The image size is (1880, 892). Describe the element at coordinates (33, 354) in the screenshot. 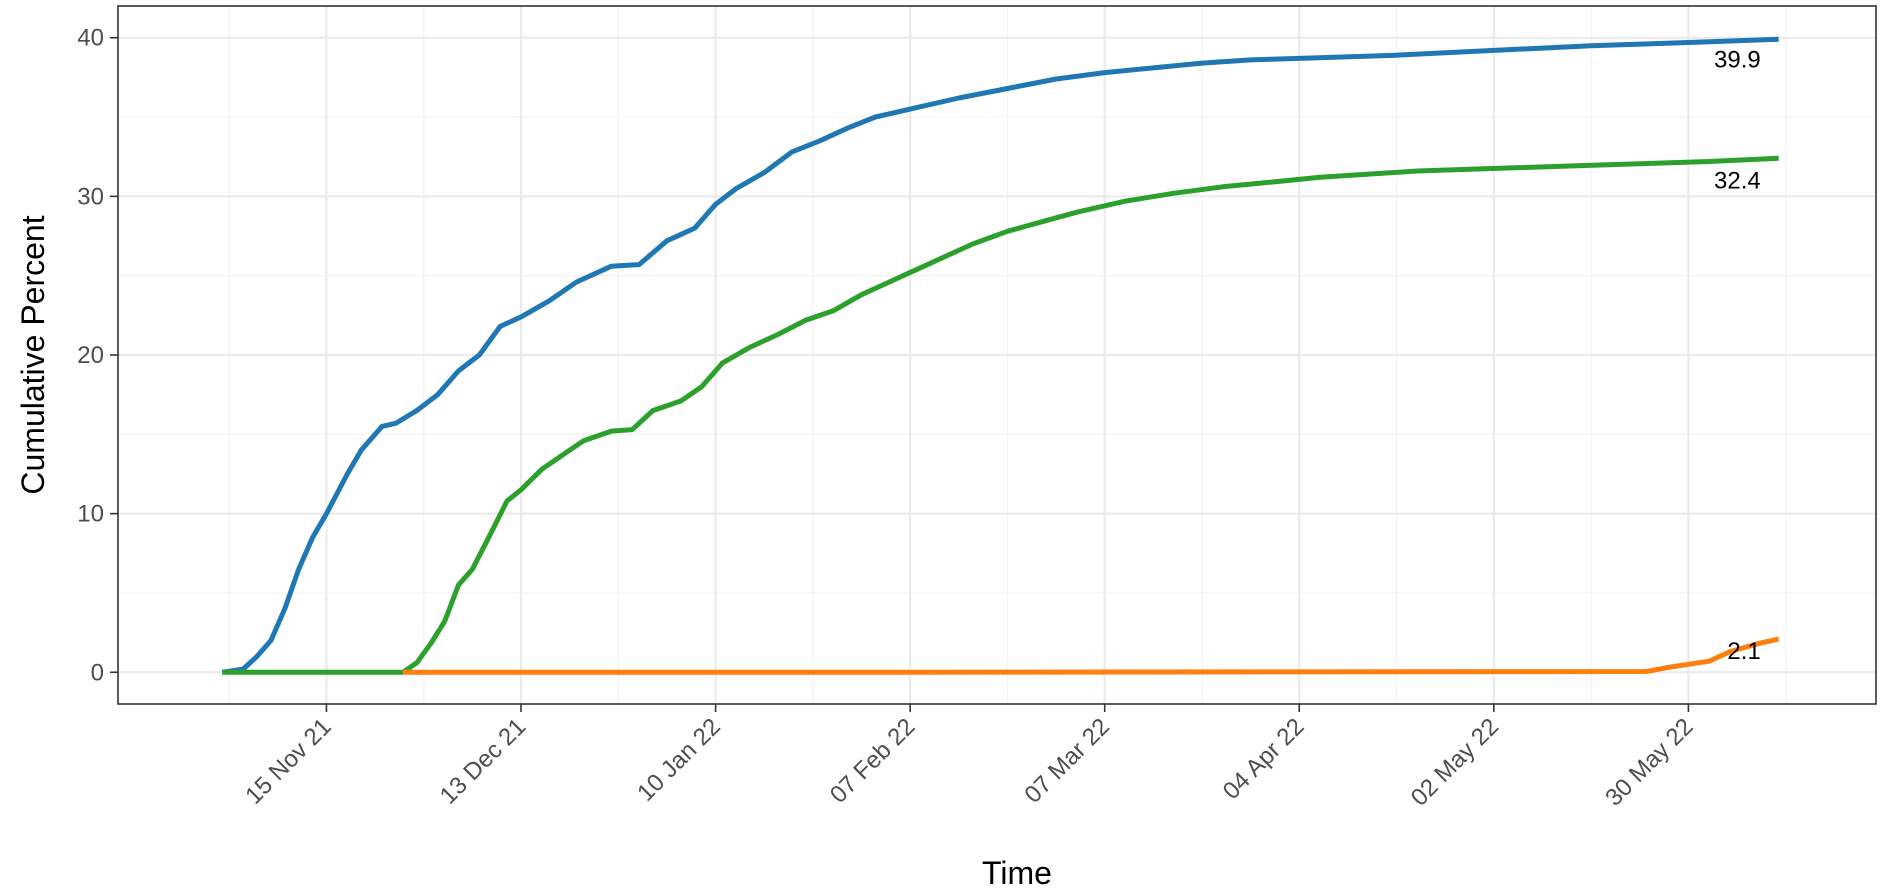

I see `y-axis-title: Cumulative Percent` at that location.